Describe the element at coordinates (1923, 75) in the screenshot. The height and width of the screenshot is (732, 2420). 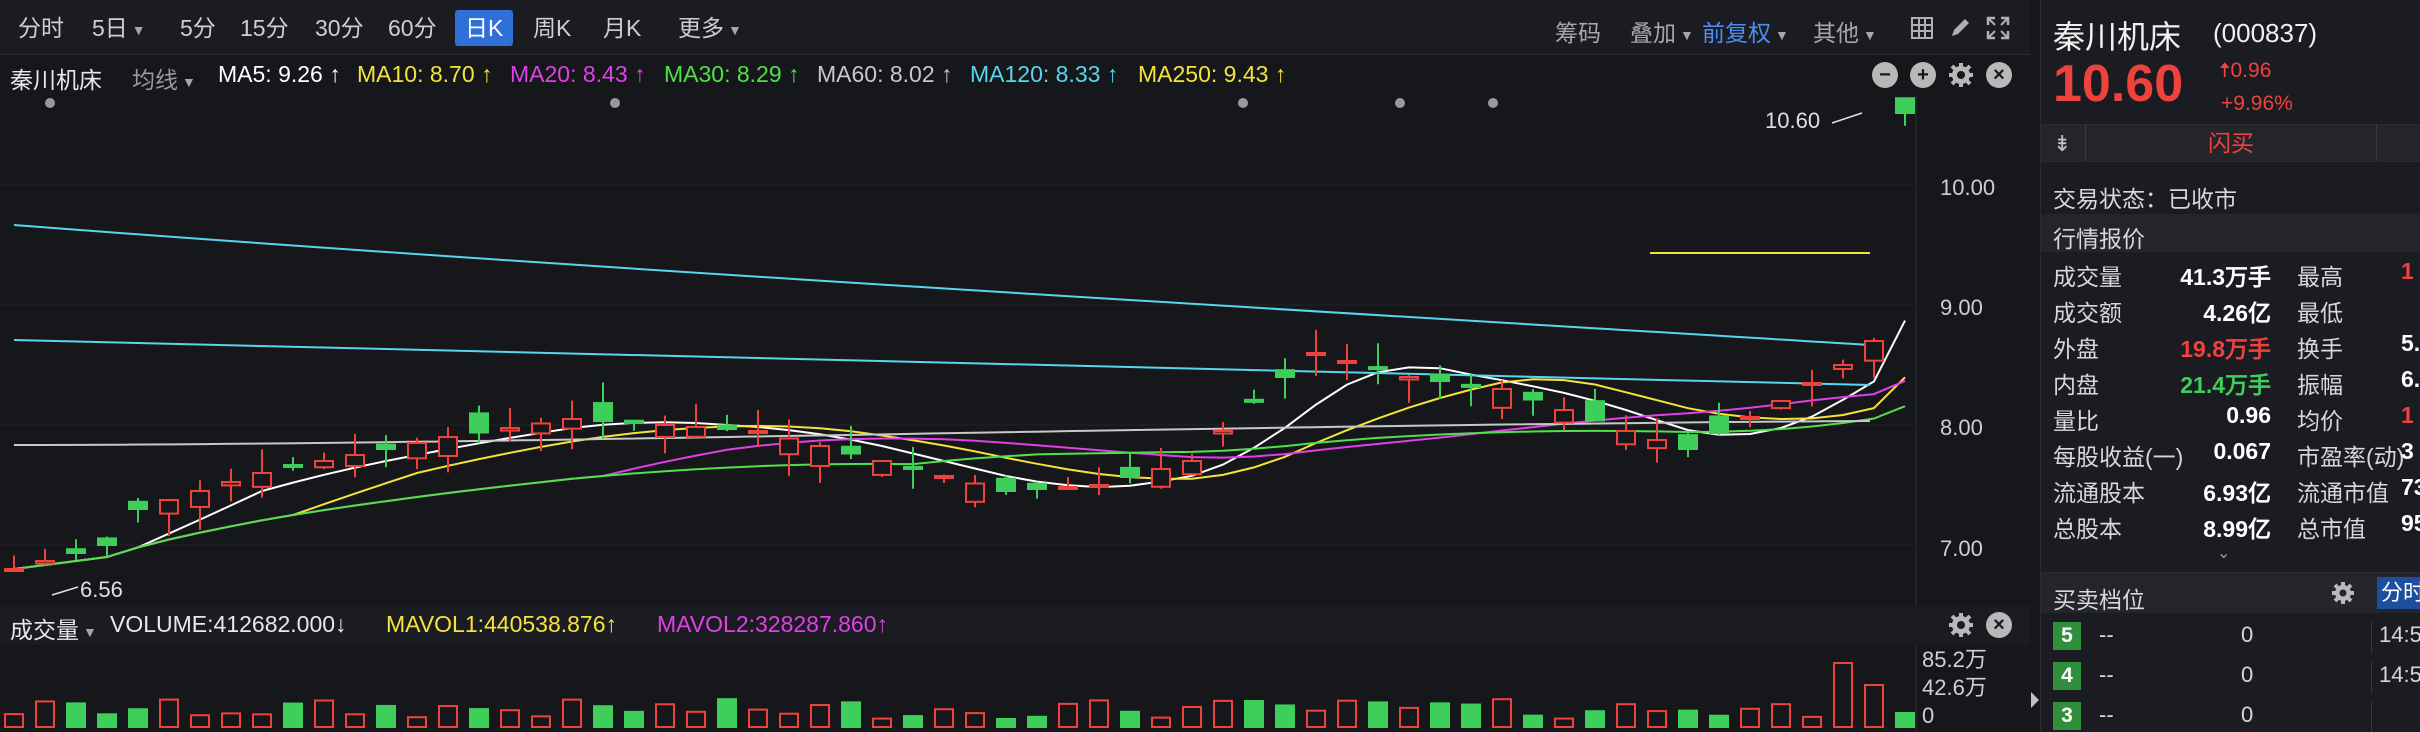
I see `plus-icon: +` at that location.